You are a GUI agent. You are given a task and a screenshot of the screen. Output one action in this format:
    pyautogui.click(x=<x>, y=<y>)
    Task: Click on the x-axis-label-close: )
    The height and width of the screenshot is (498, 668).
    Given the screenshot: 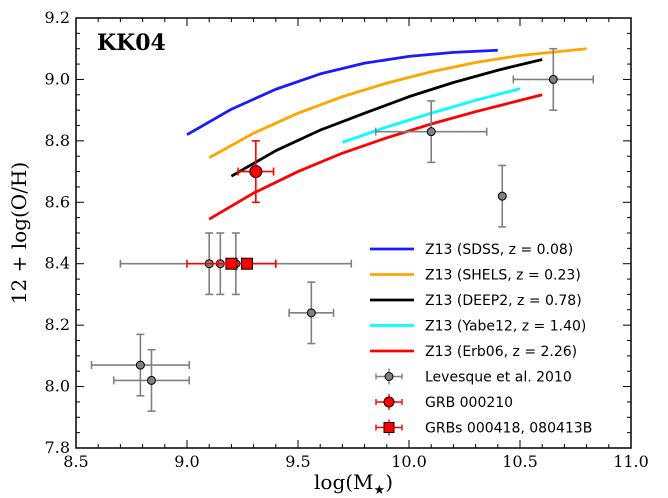 What is the action you would take?
    pyautogui.click(x=389, y=482)
    